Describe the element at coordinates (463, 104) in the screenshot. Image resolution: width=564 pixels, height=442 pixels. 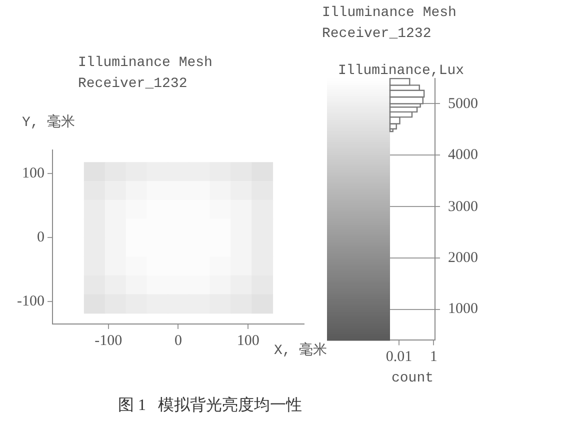
I see `color-bar-label: 5000` at that location.